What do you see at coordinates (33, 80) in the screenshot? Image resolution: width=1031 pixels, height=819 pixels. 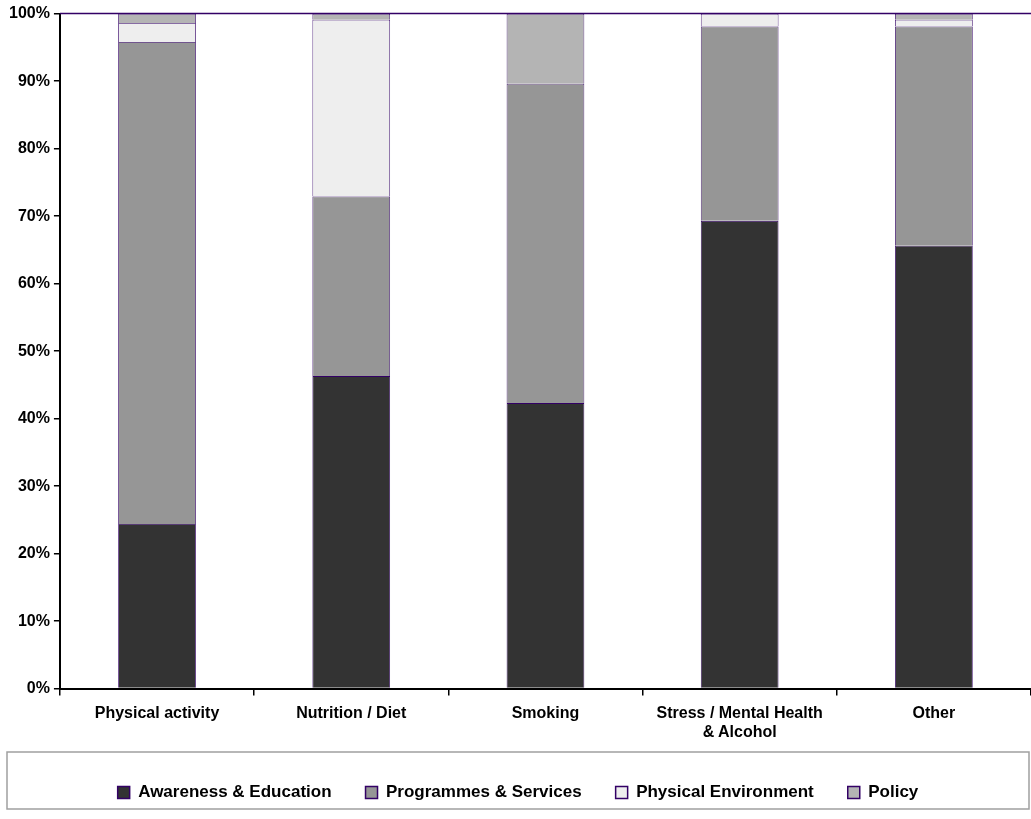 I see `y-tick-label: 90%` at bounding box center [33, 80].